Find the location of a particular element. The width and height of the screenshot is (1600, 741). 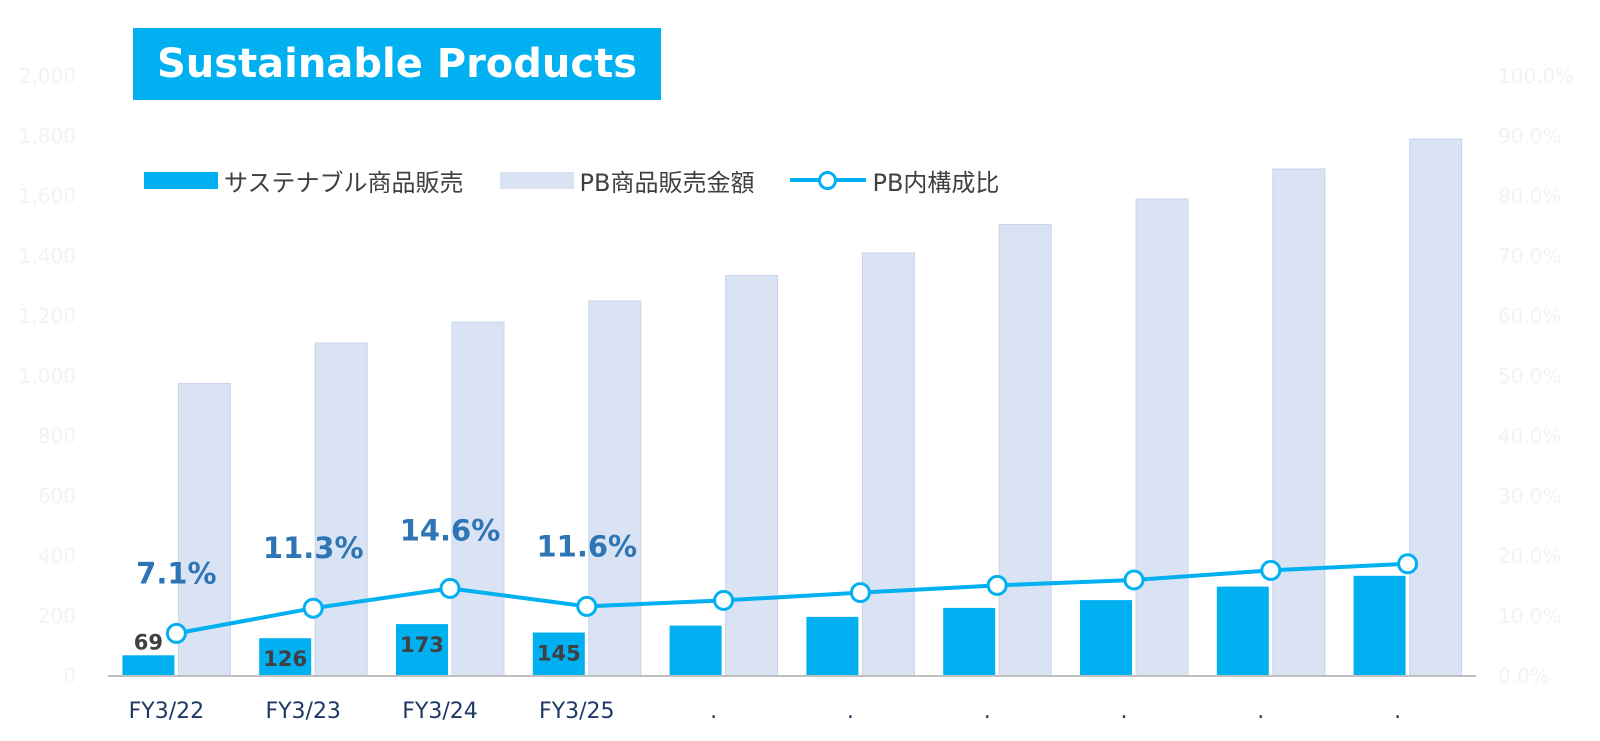

bar-value-label: 69 is located at coordinates (148, 642).